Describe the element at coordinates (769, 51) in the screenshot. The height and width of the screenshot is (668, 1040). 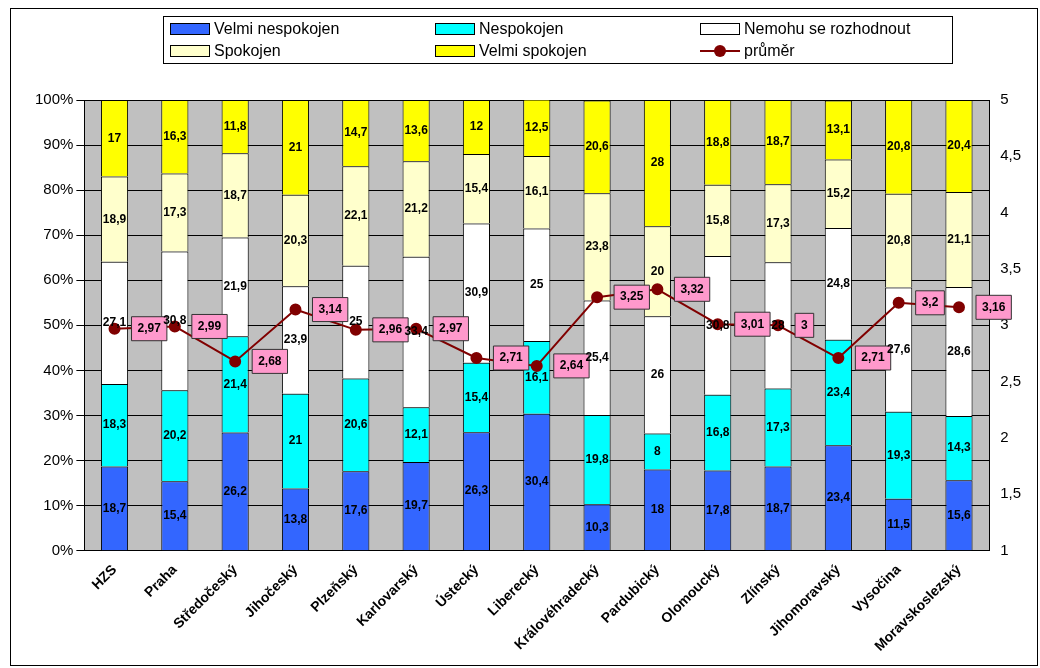
I see `legend-label: průměr` at that location.